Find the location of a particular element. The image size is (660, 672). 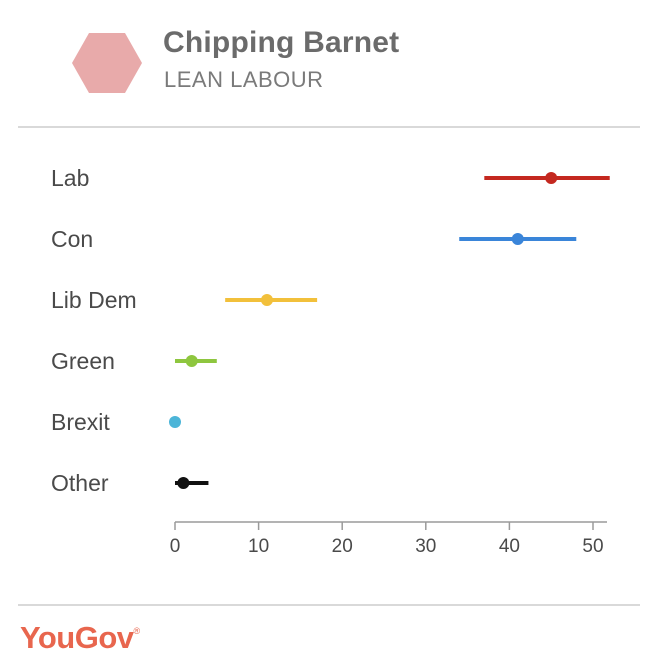

x-tick-label-0: 0 is located at coordinates (175, 546).